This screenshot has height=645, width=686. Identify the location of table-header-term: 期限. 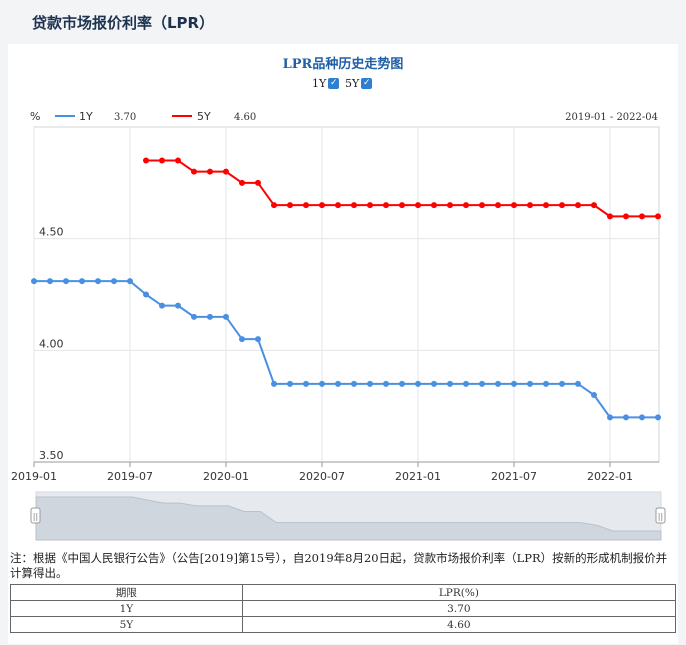
(126, 592).